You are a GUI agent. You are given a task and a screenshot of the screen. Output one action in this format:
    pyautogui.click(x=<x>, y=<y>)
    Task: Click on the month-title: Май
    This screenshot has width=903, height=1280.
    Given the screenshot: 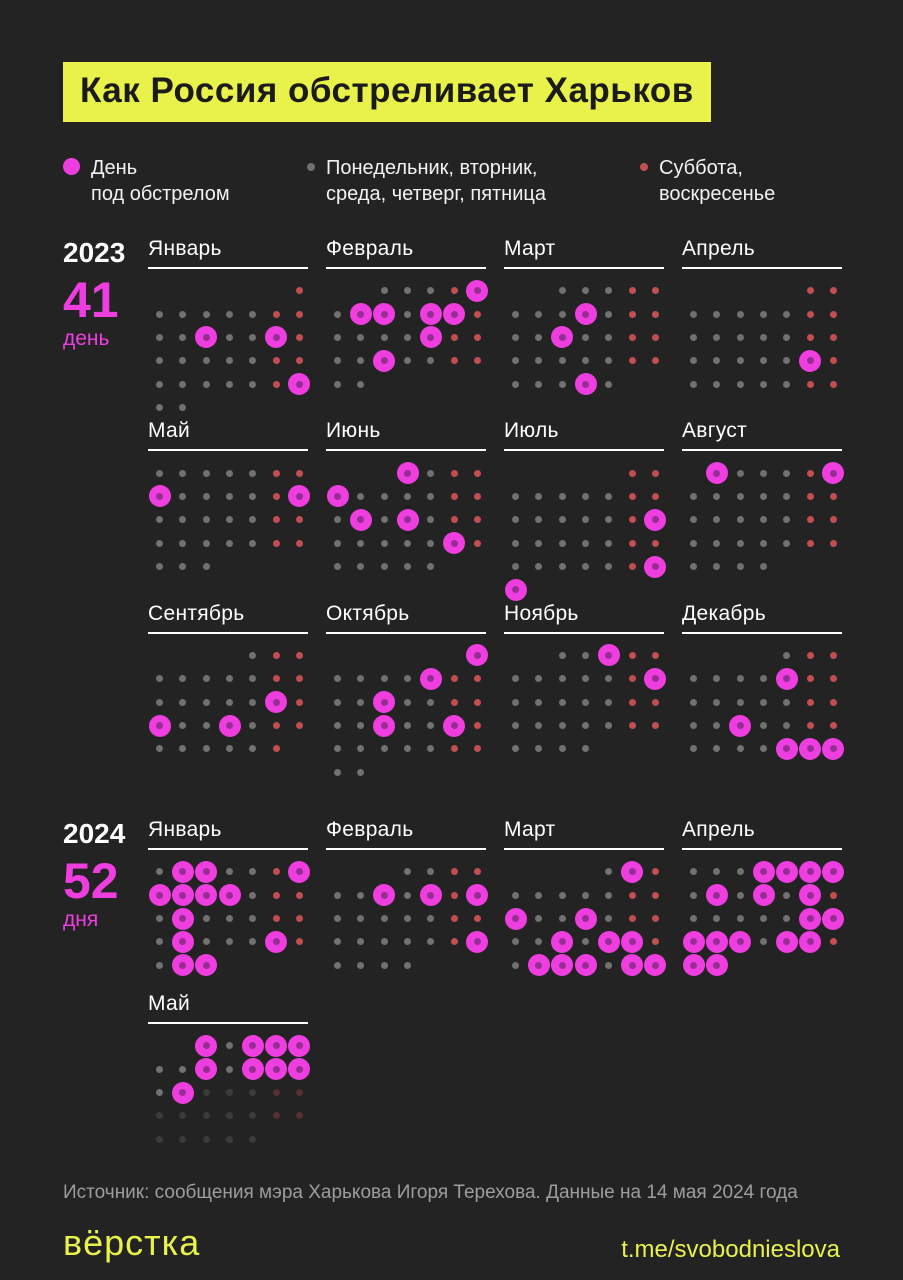 What is the action you would take?
    pyautogui.click(x=228, y=435)
    